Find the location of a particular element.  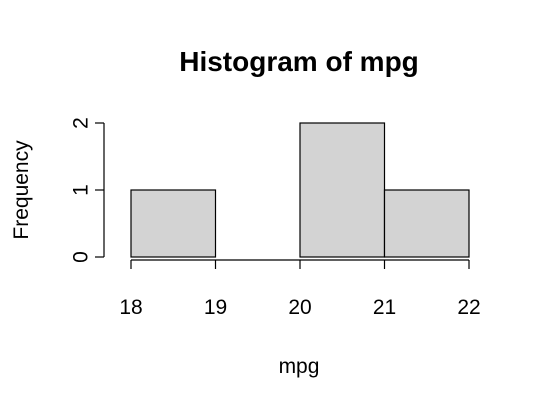

y-axis: 0 1 2 is located at coordinates (87, 190).